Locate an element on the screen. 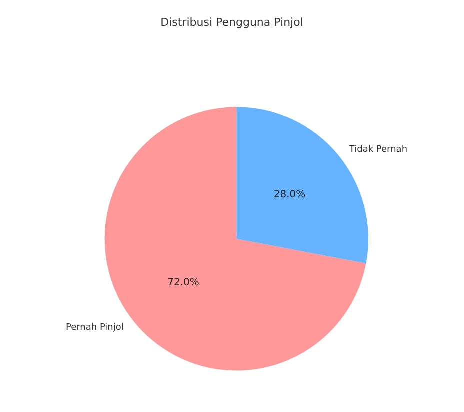  slice-label: Pernah Pinjol is located at coordinates (95, 328).